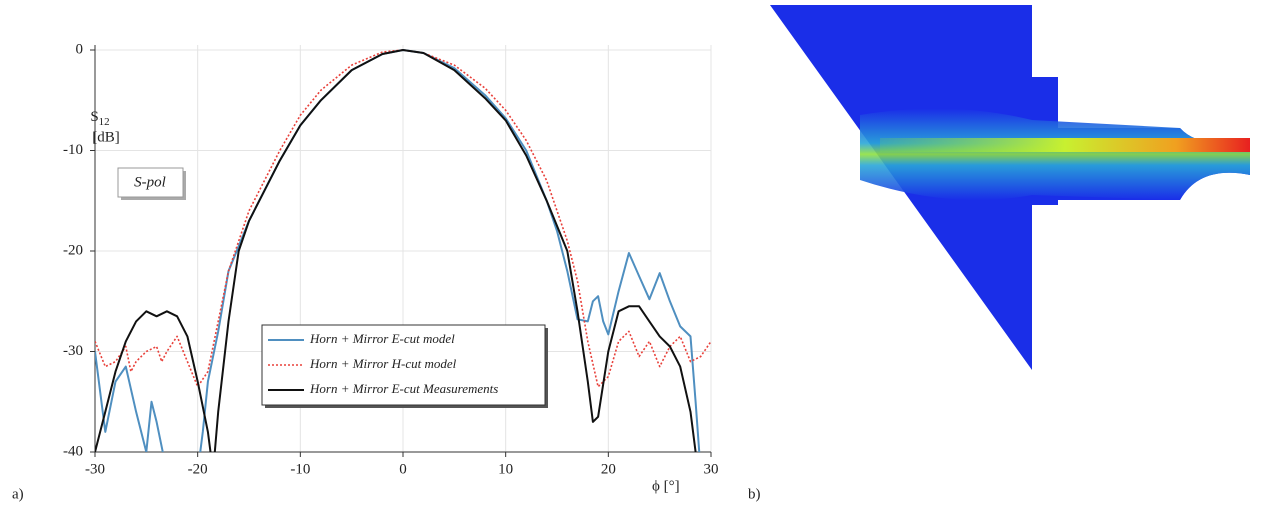  What do you see at coordinates (94, 117) in the screenshot?
I see `y-label-main: S` at bounding box center [94, 117].